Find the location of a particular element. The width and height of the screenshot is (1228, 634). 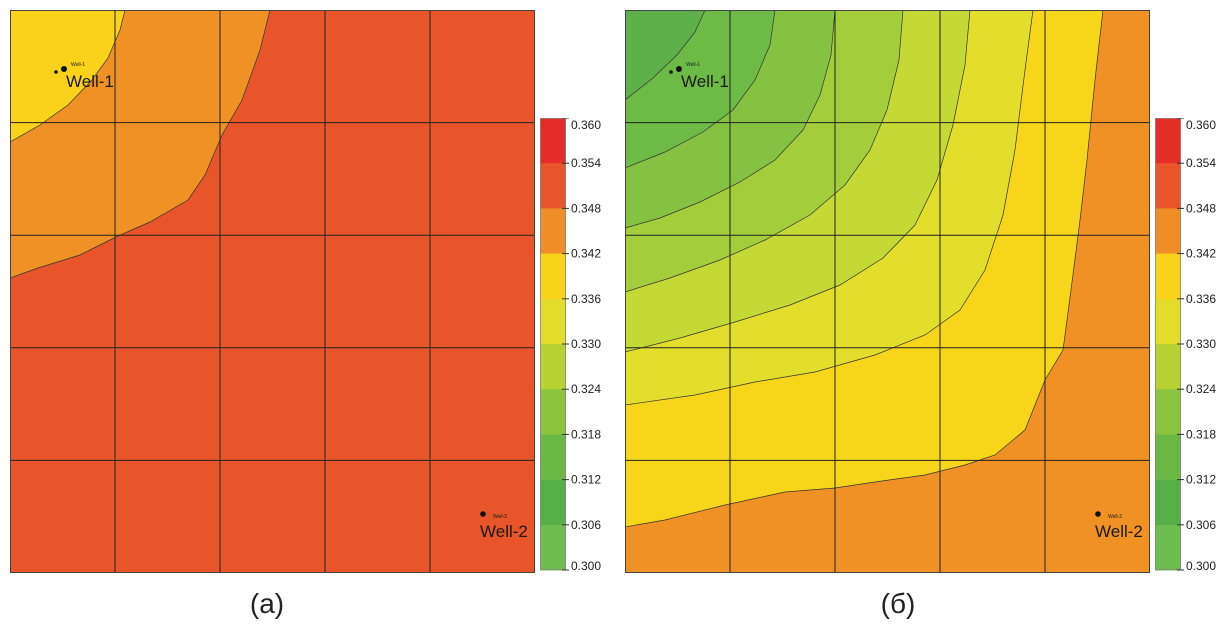

zone-green-dark is located at coordinates (665, 55).